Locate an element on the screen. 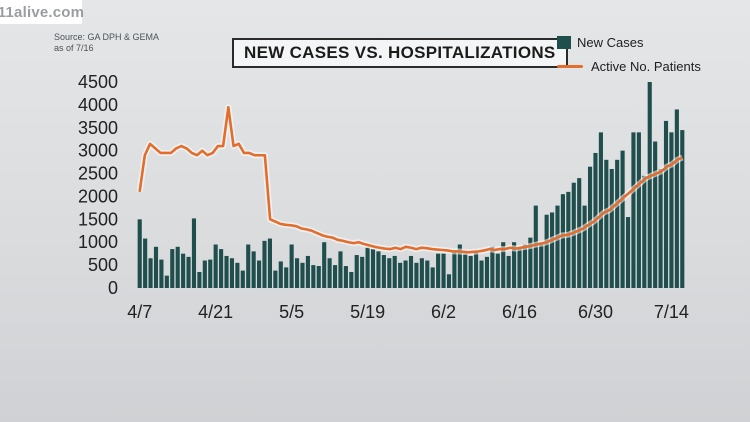  legend: New Cases Active No. Patients is located at coordinates (629, 54).